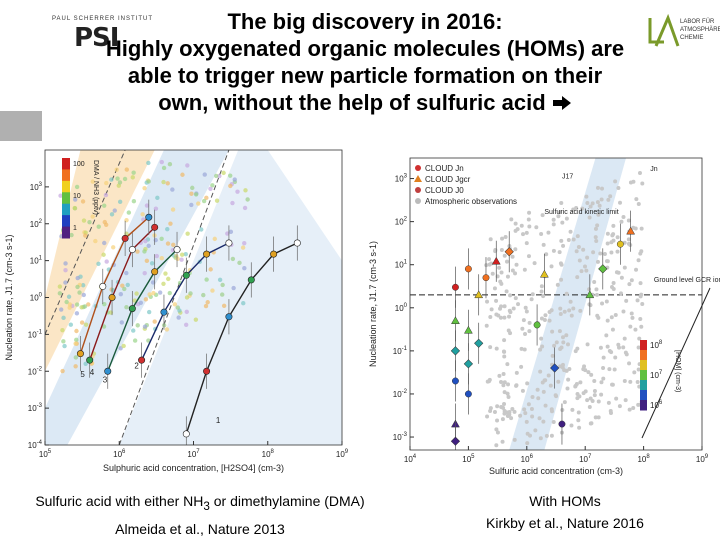 The image size is (720, 540). What do you see at coordinates (448, 179) in the screenshot?
I see `right-legend-label: CLOUD Jgcr` at bounding box center [448, 179].